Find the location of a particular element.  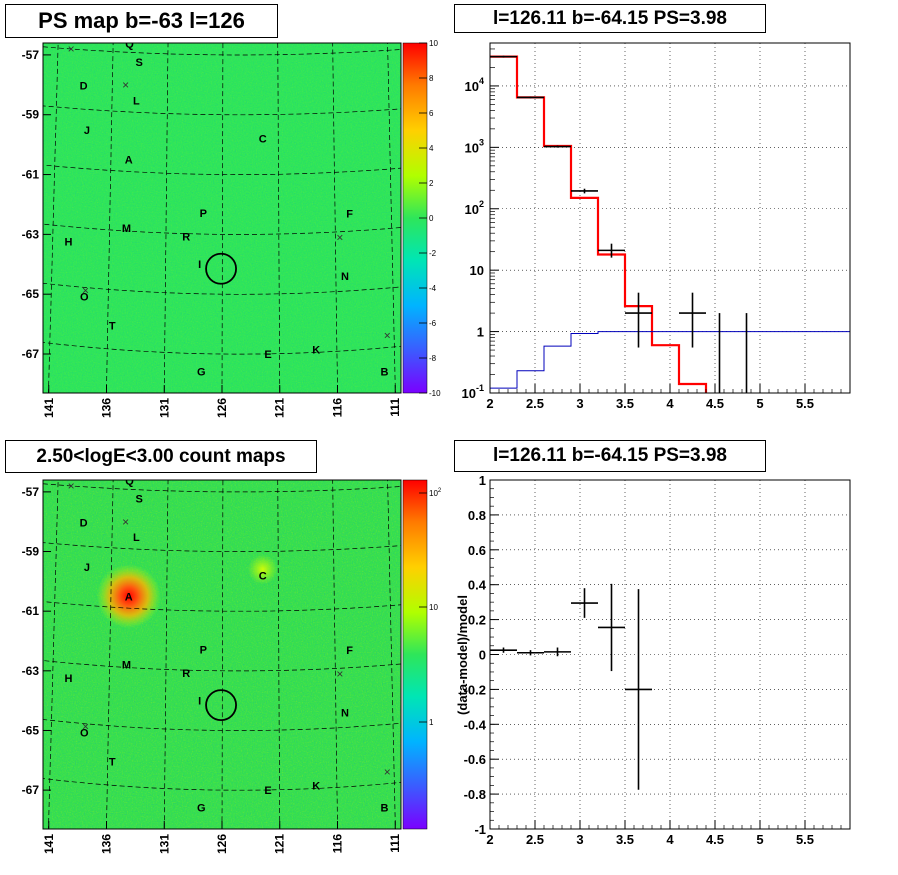

spectrum-x-tick-label: 4 is located at coordinates (670, 403).